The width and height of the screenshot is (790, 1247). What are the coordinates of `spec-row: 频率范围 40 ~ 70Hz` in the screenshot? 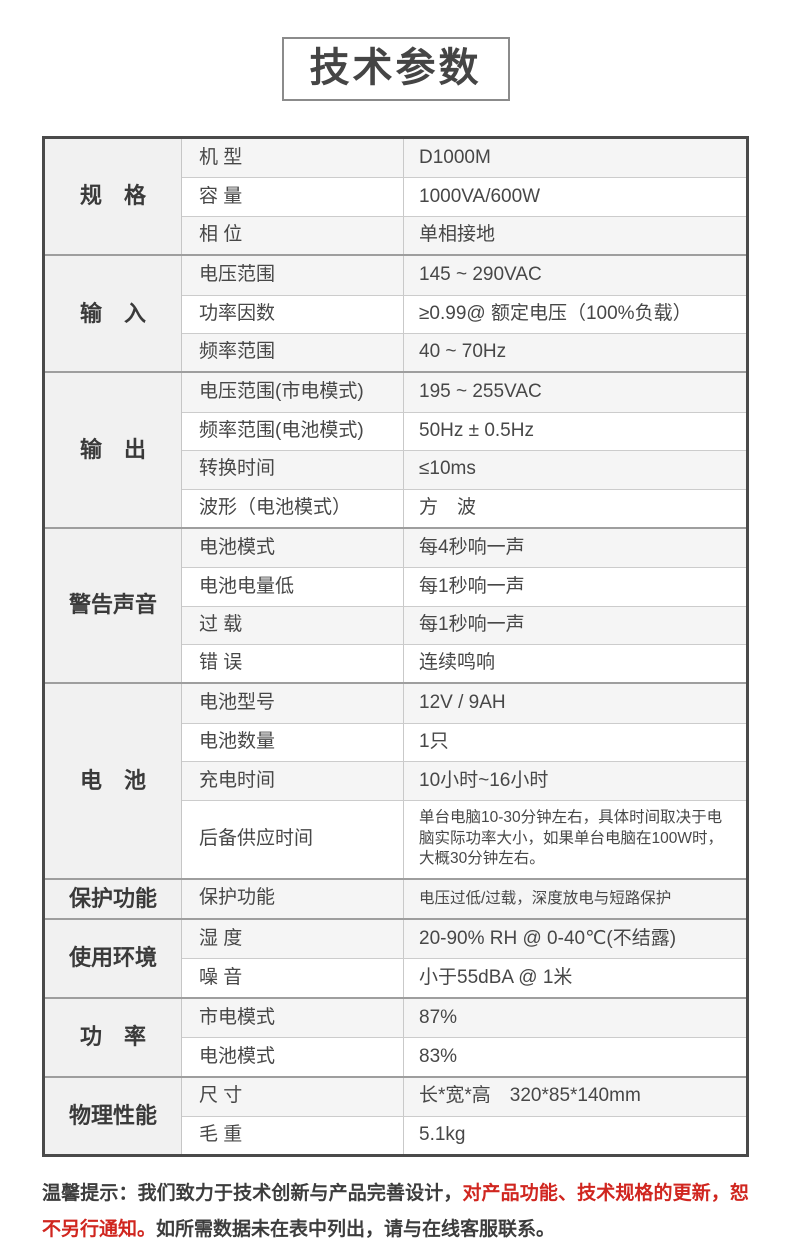 It's located at (464, 352).